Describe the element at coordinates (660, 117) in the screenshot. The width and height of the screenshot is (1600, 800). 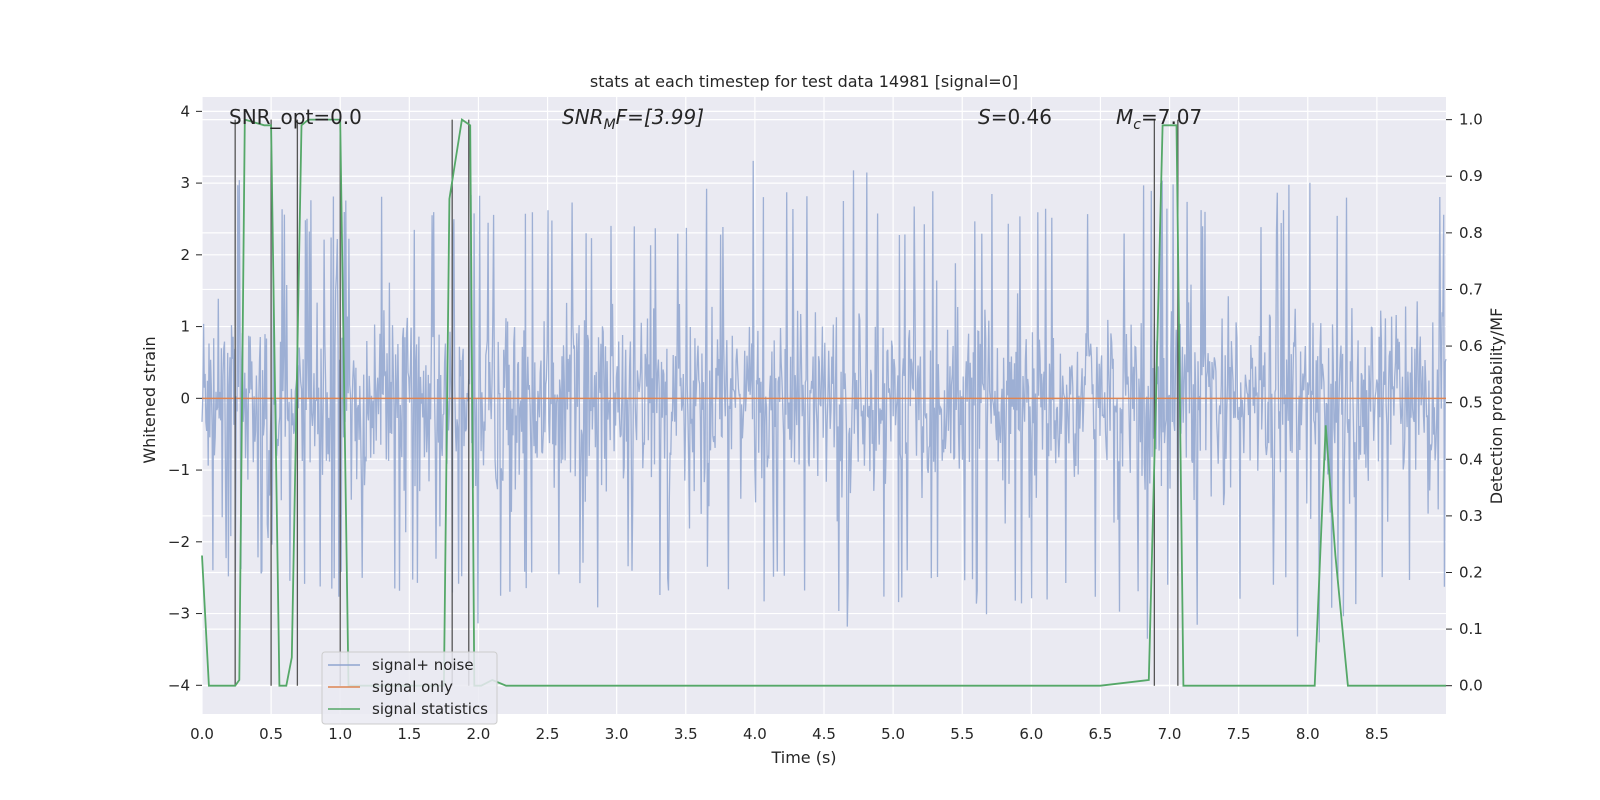
I see `snr-mf-rest: F=[3.99]` at that location.